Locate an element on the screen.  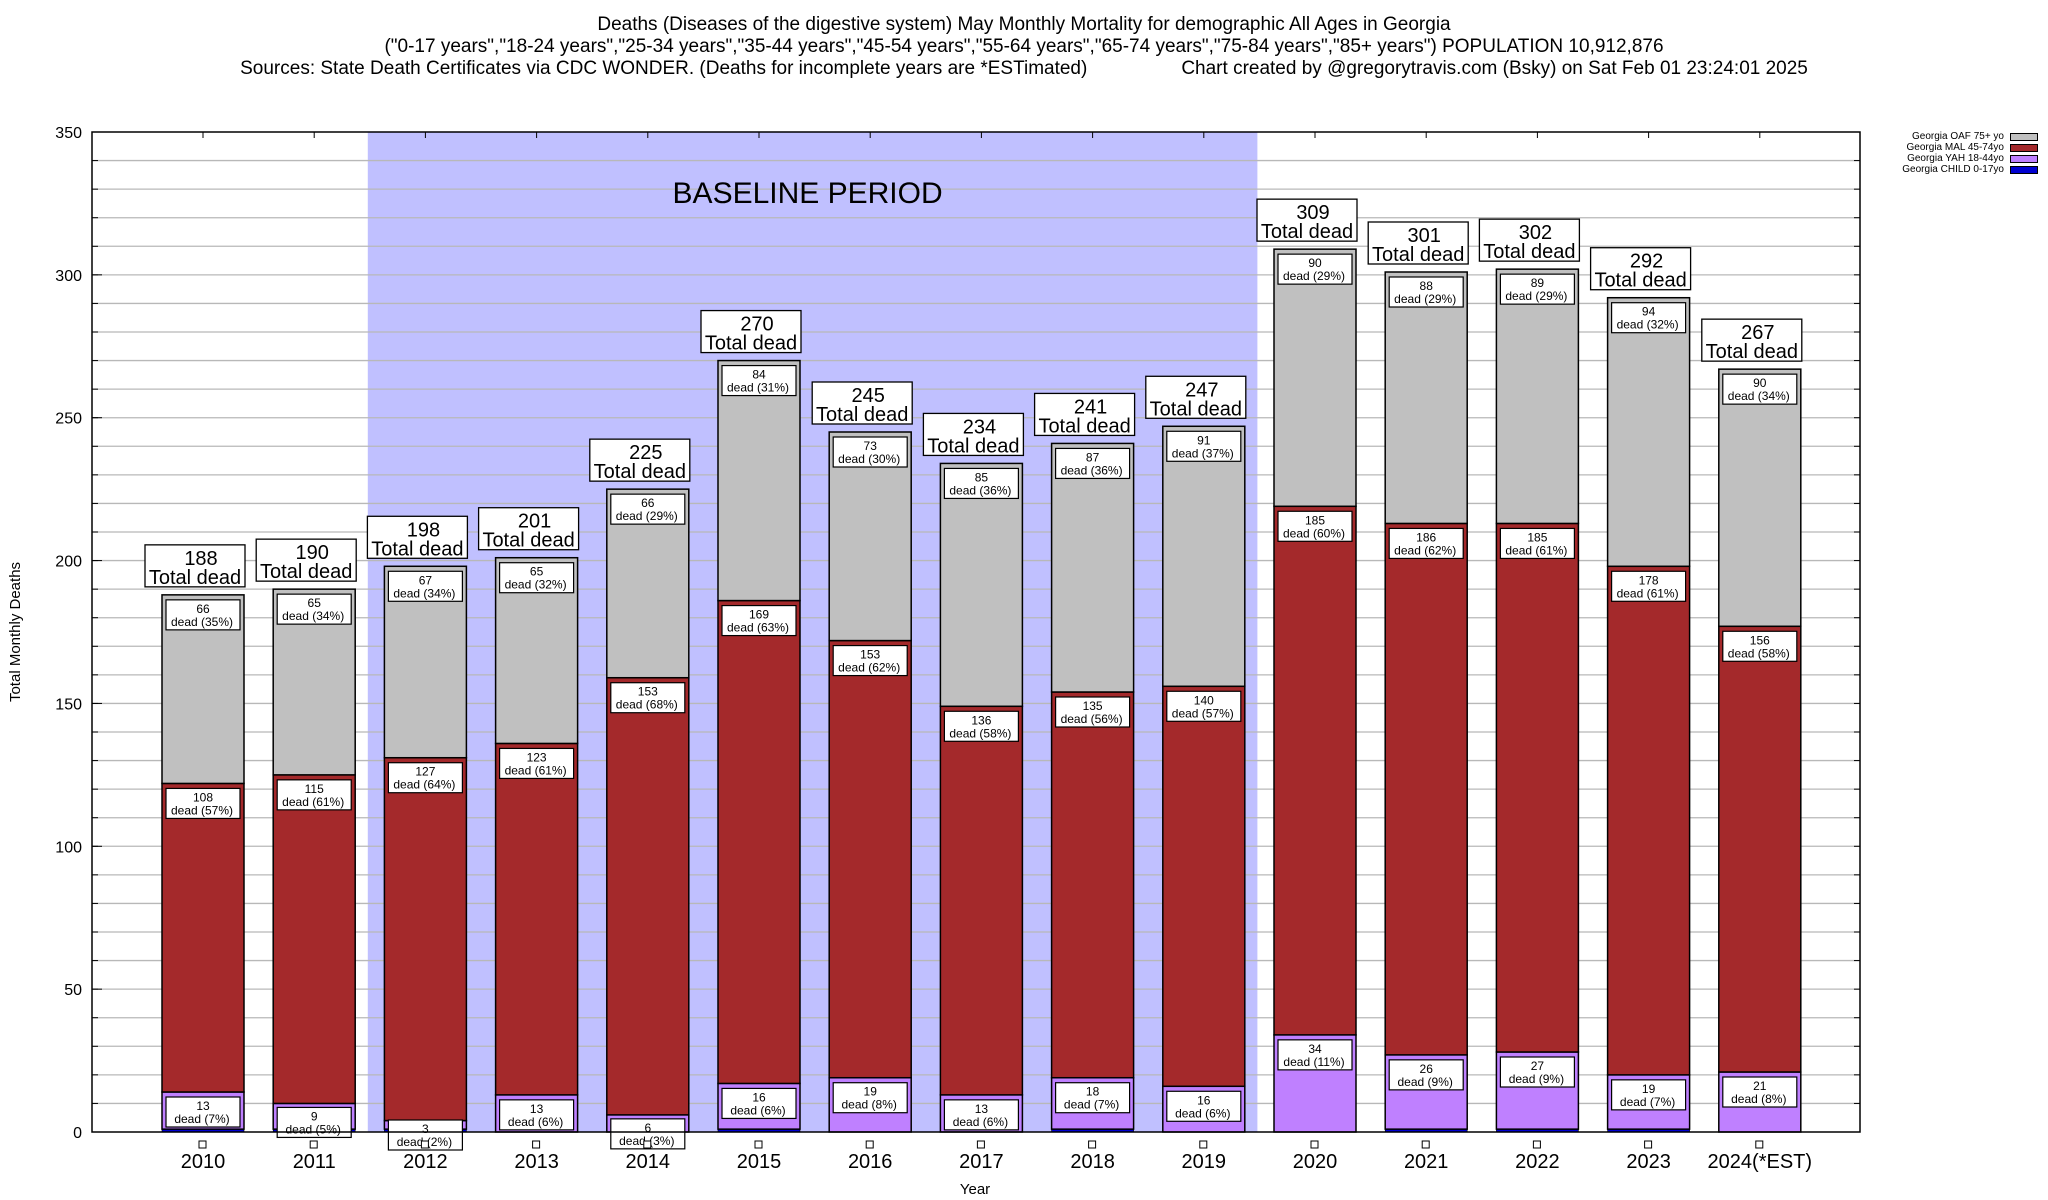
legend-label: Georgia YAH 18-44yo is located at coordinates (1955, 158).